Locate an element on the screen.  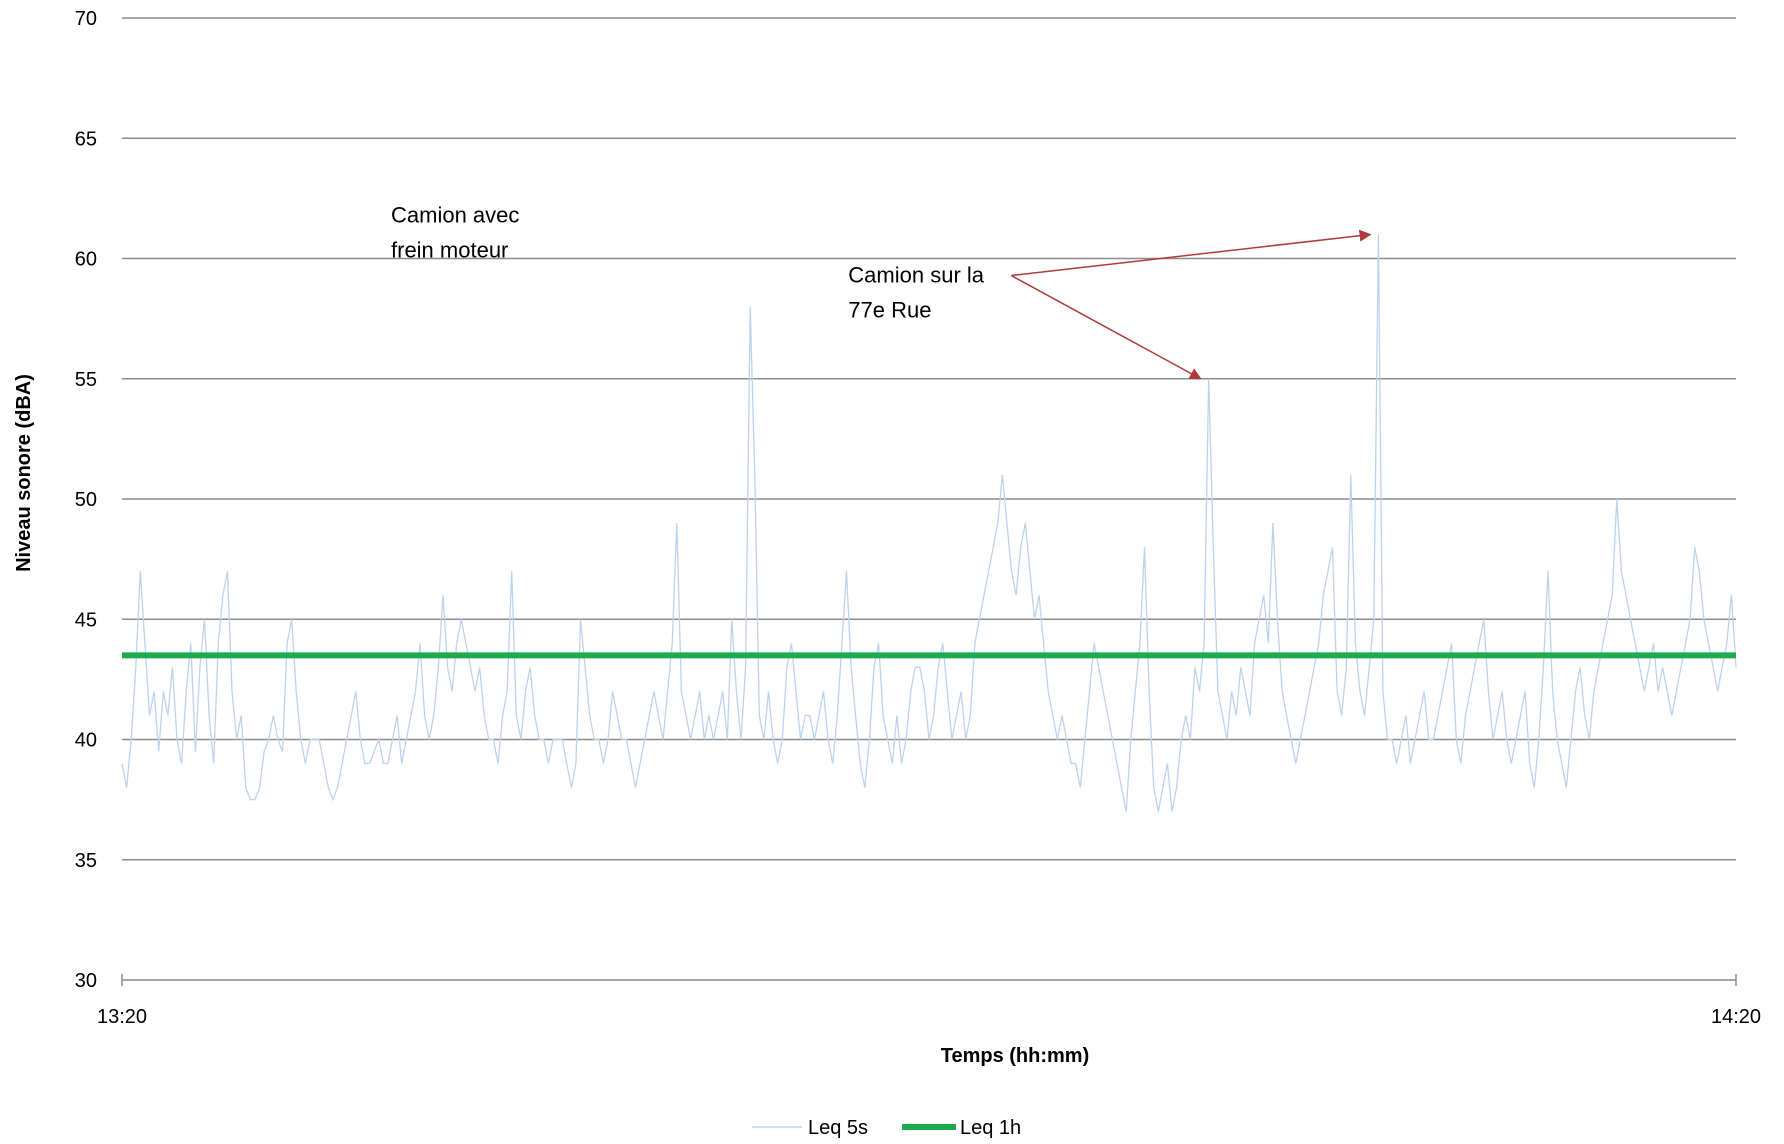
y-tick-label: 65 is located at coordinates (86, 139).